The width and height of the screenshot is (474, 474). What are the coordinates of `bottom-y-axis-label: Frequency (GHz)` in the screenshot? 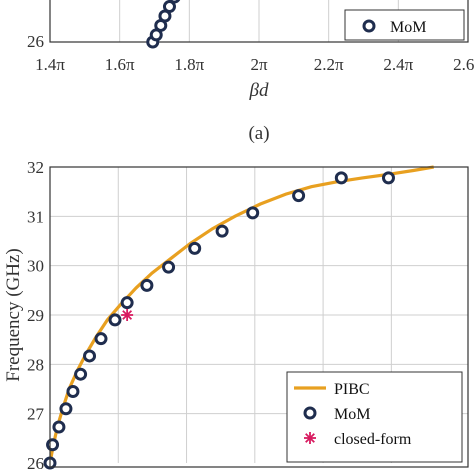 It's located at (13, 314).